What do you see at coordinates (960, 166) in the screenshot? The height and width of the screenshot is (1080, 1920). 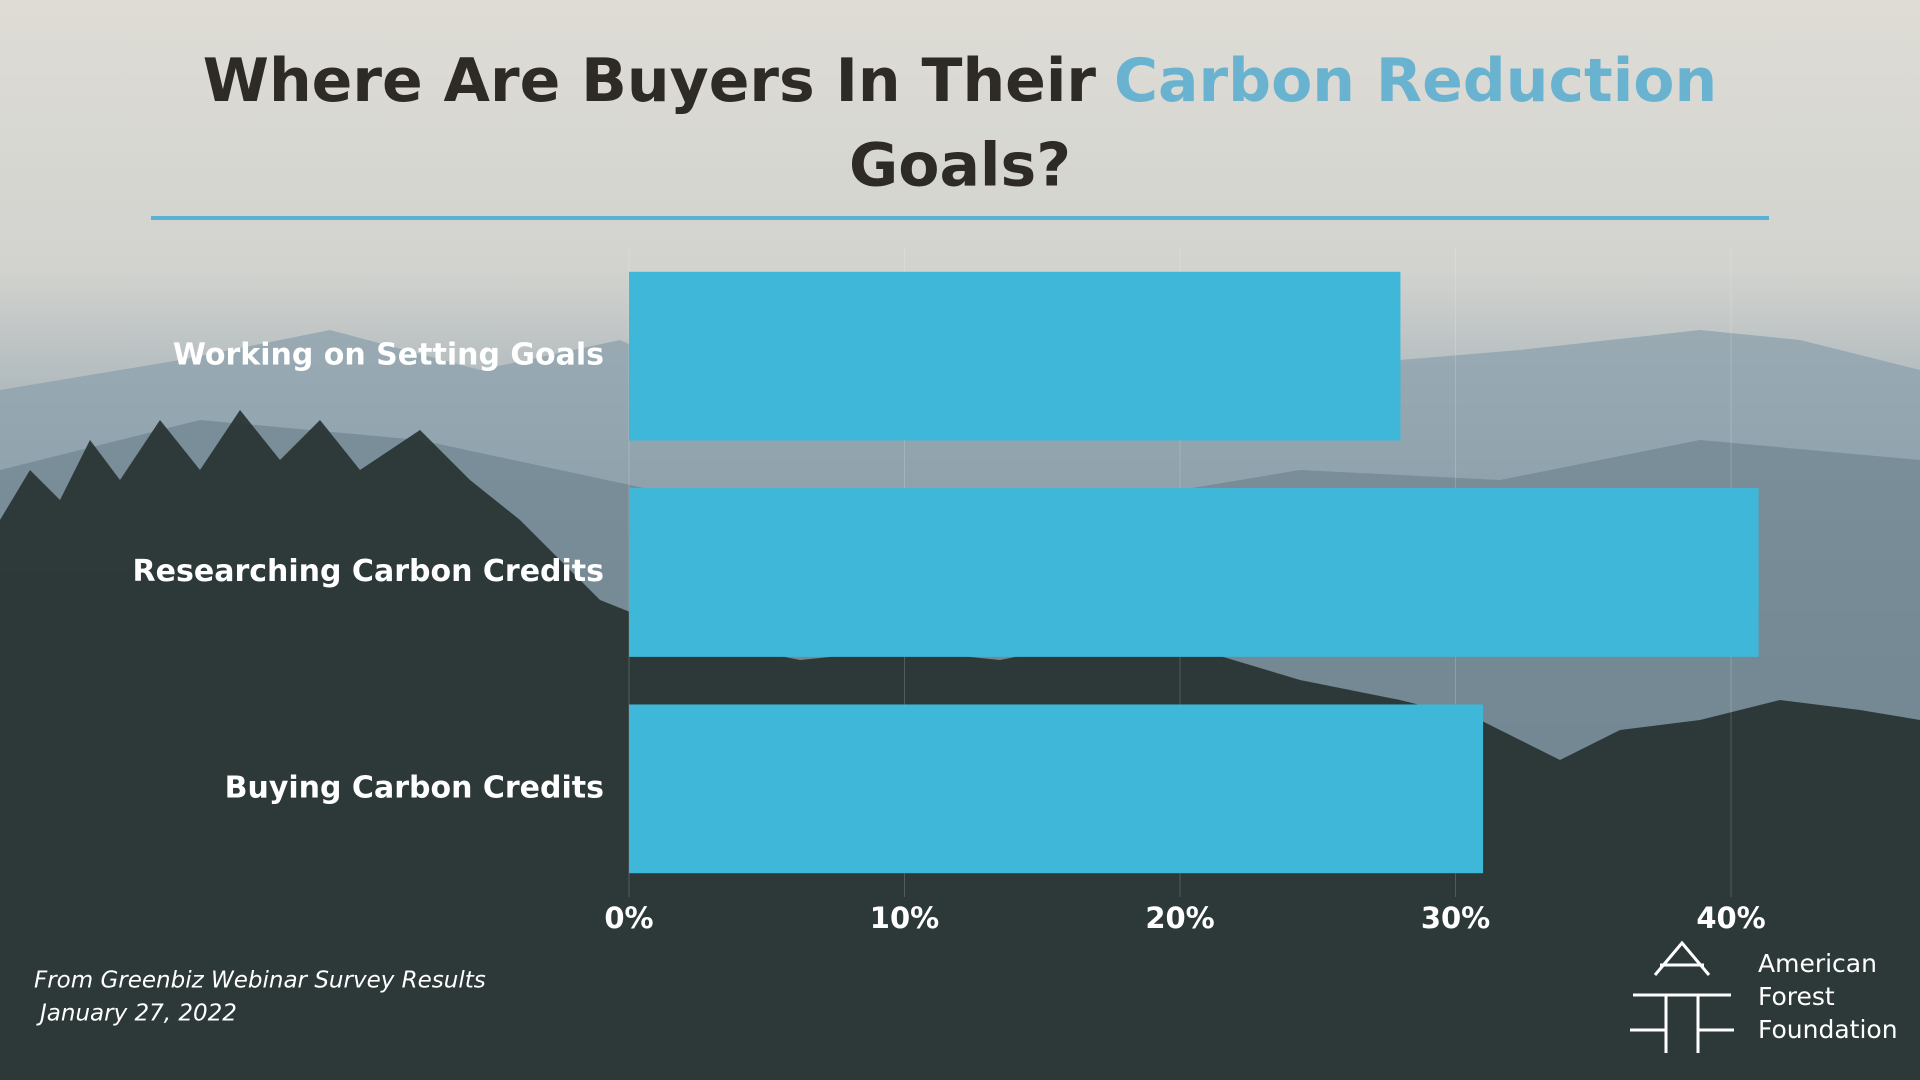 I see `chart-title: Goals?` at bounding box center [960, 166].